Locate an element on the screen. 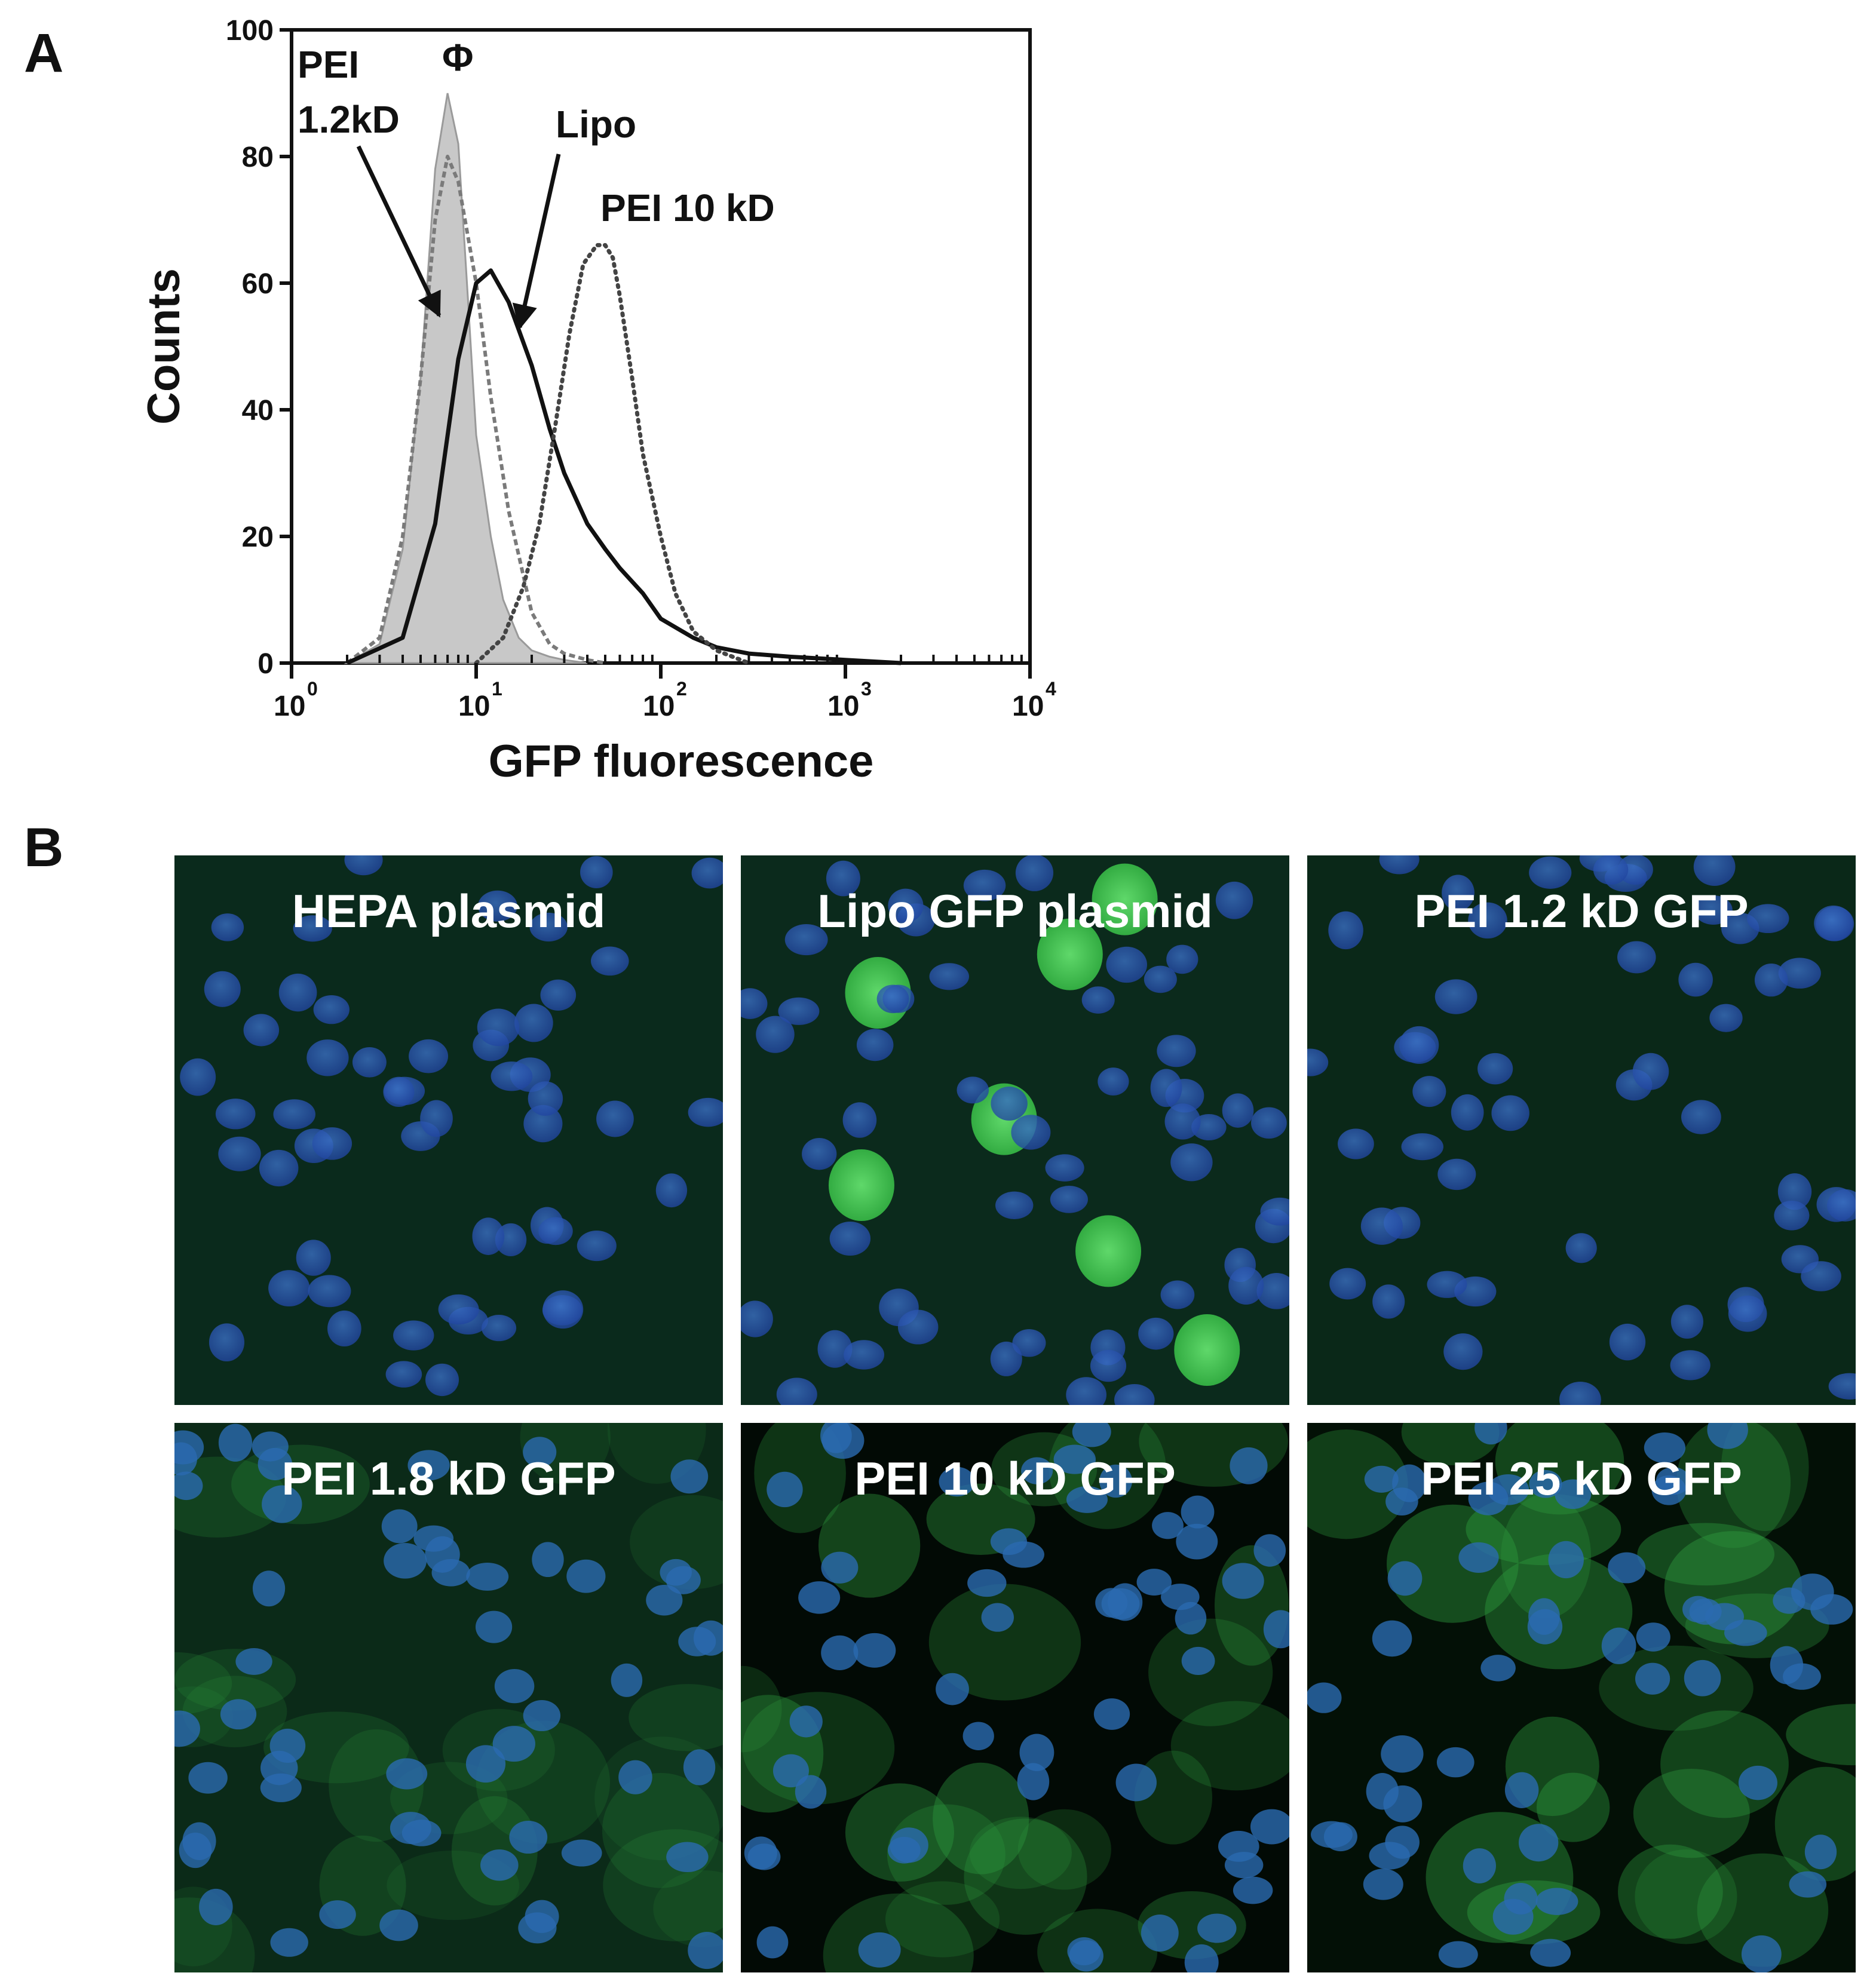 The image size is (1873, 1988). y-tick-label: 20 is located at coordinates (258, 537).